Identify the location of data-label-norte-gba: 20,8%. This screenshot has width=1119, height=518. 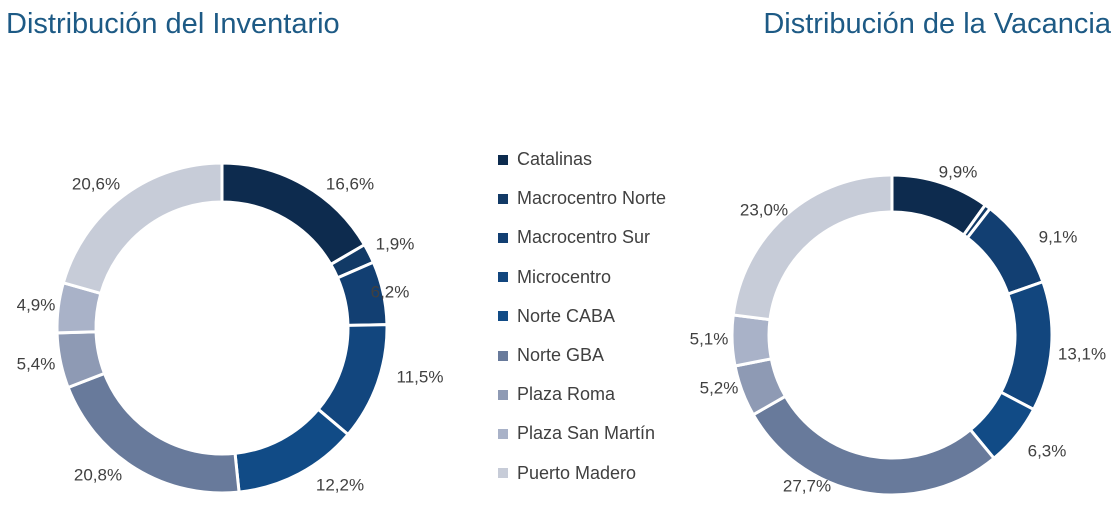
(98, 474).